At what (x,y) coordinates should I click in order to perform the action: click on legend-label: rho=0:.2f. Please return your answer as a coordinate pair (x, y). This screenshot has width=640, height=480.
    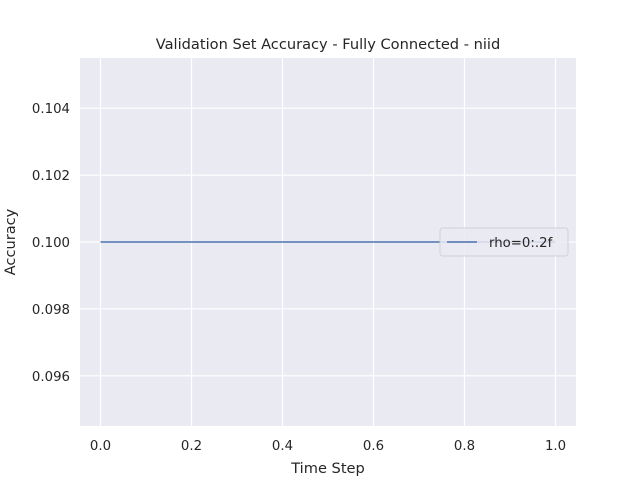
    Looking at the image, I should click on (521, 243).